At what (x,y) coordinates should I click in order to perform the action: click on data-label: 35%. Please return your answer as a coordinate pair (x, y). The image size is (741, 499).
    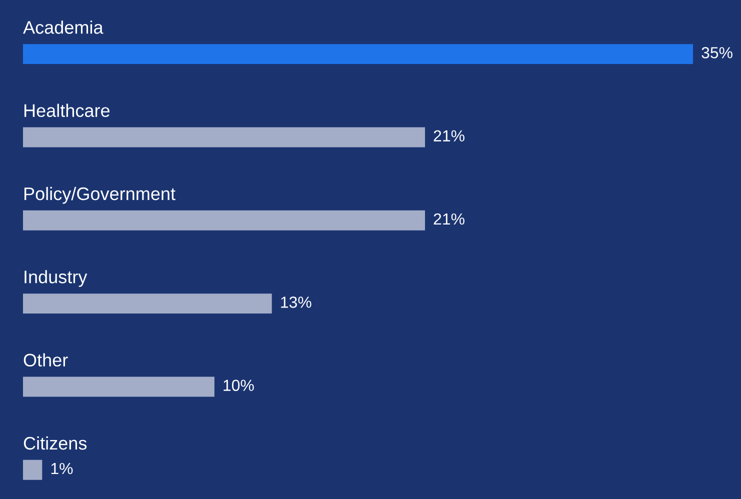
    Looking at the image, I should click on (717, 52).